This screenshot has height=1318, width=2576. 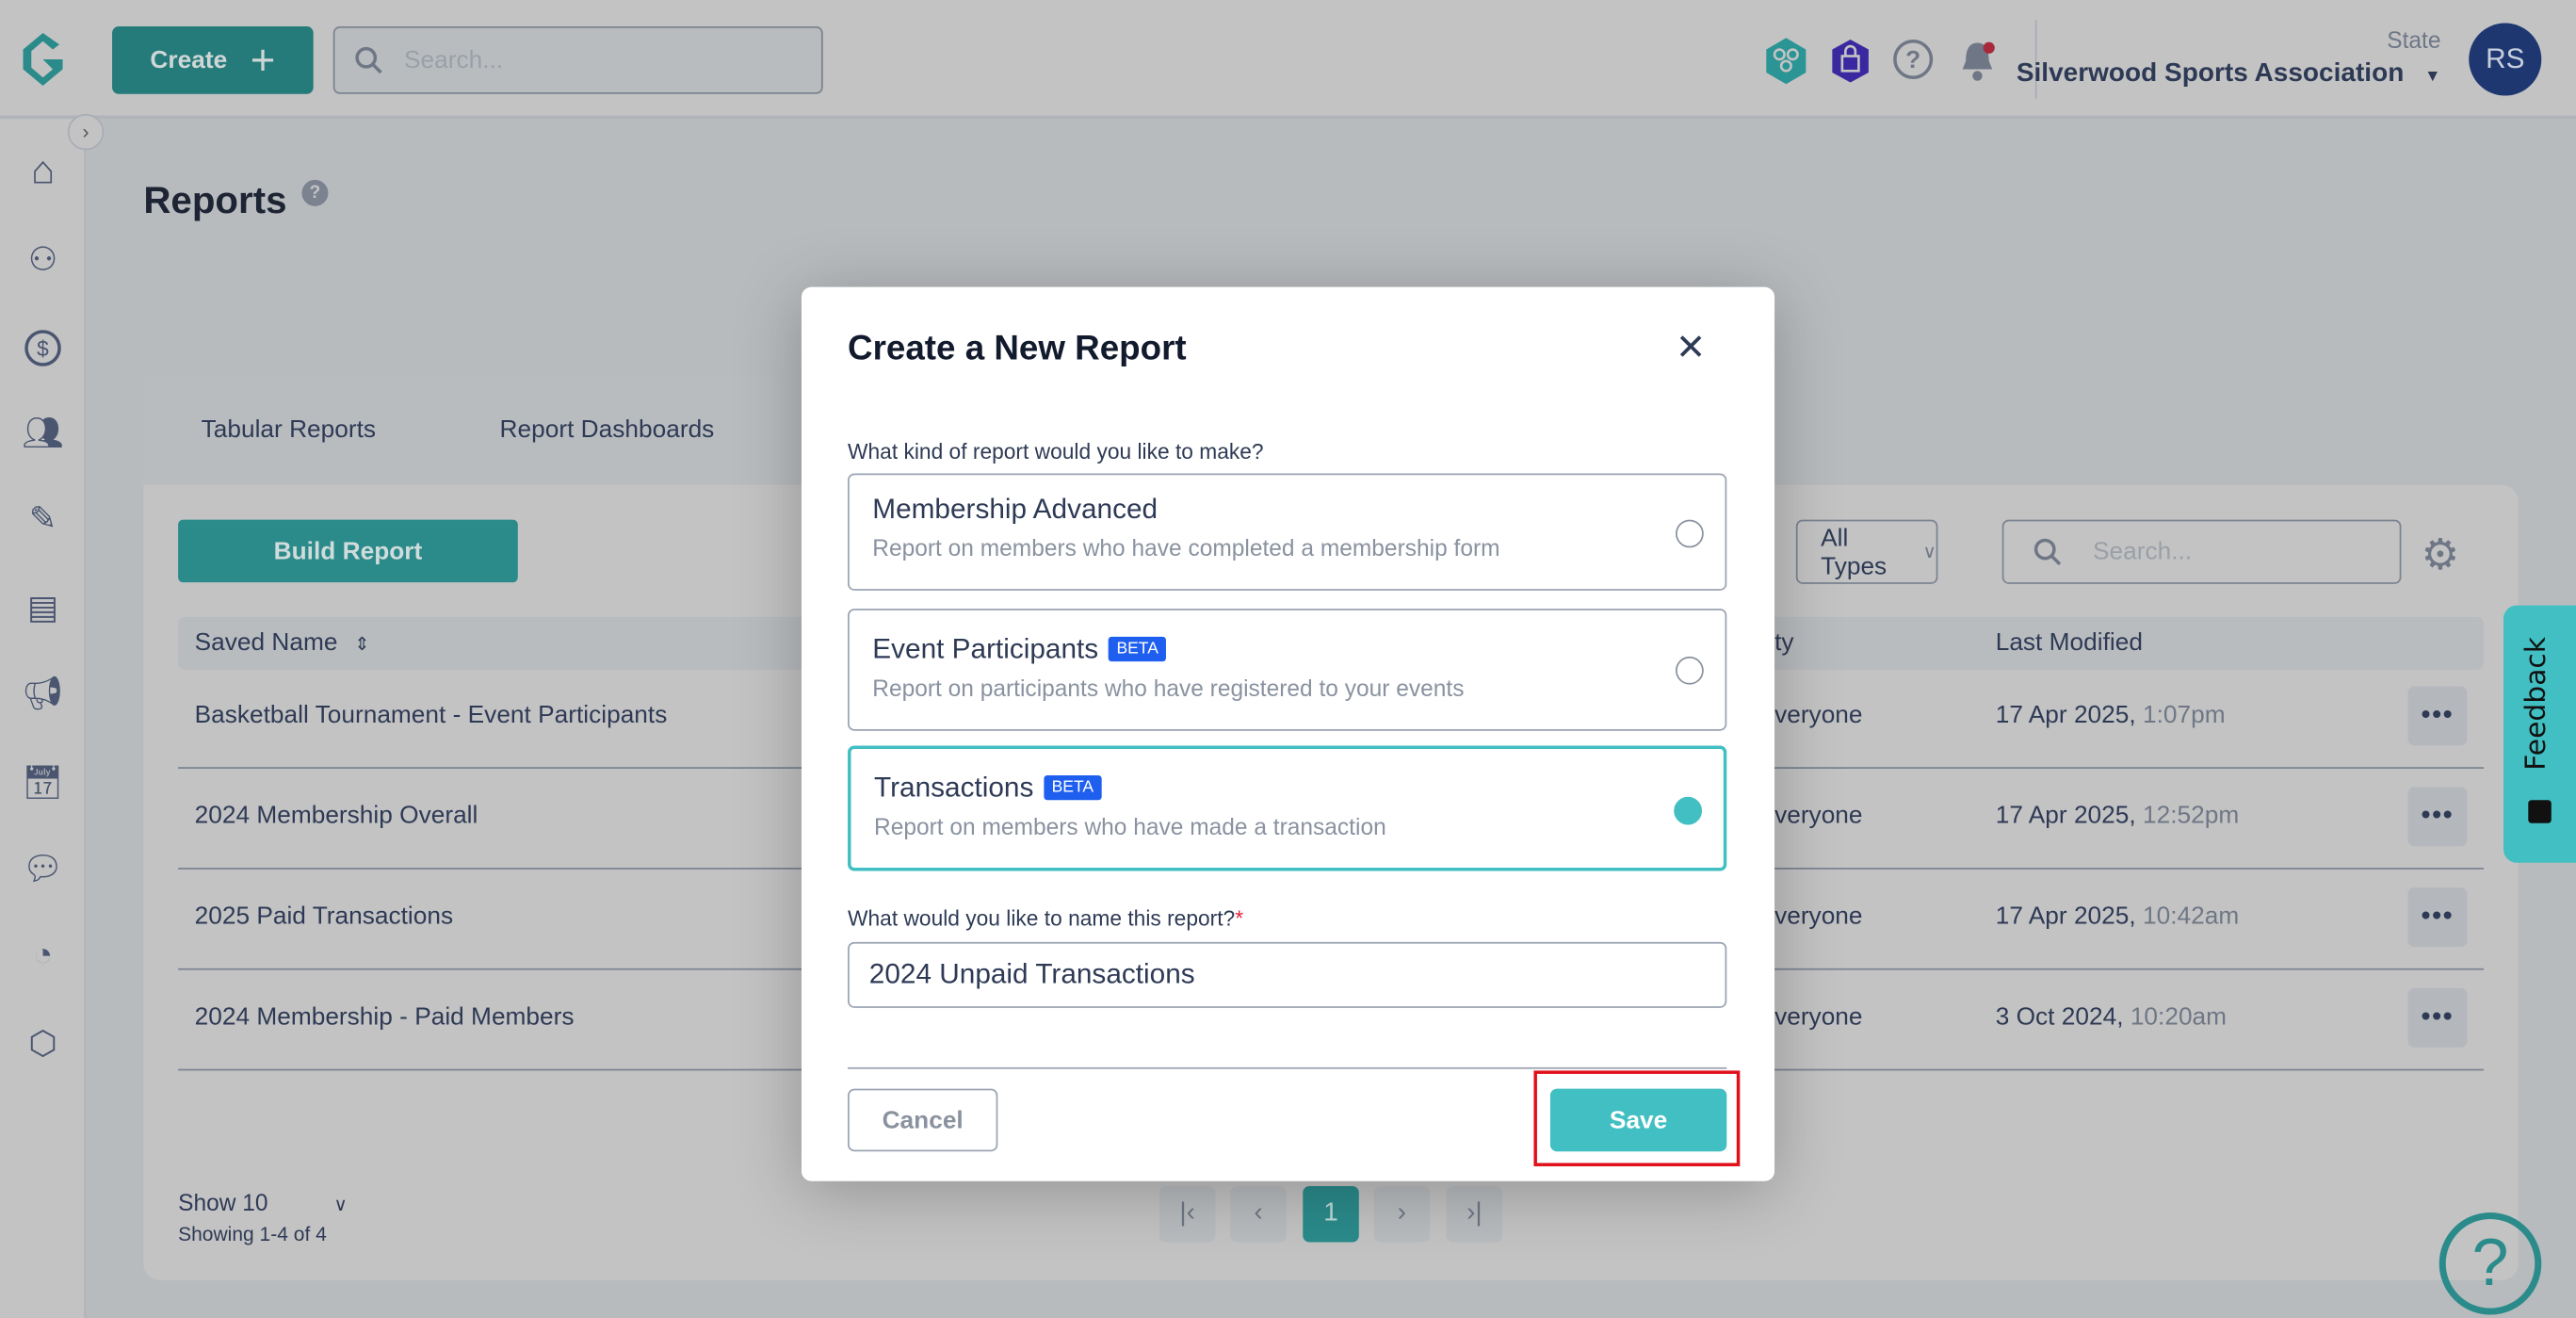 I want to click on feedback-tab: Feedback, so click(x=2539, y=734).